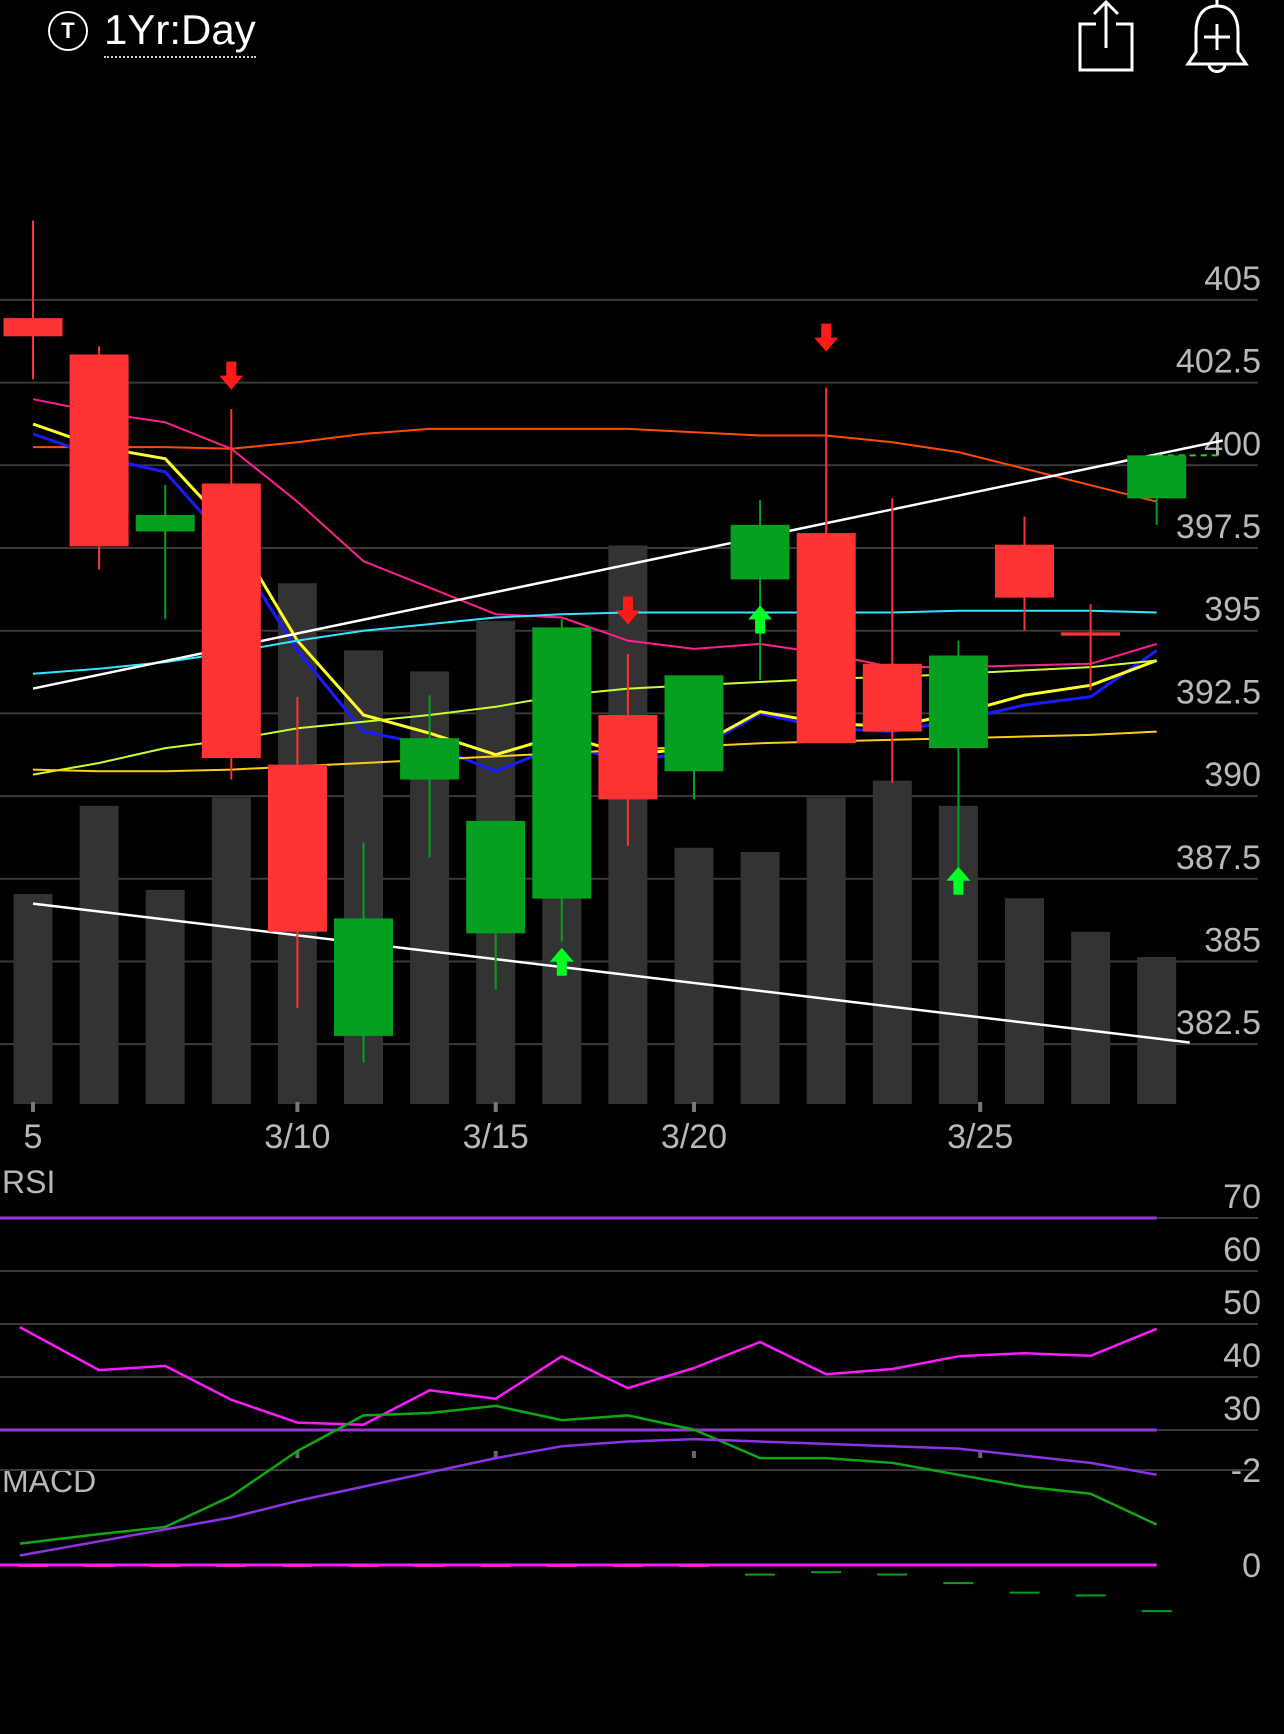 The image size is (1284, 1734). Describe the element at coordinates (1106, 38) in the screenshot. I see `share-icon` at that location.